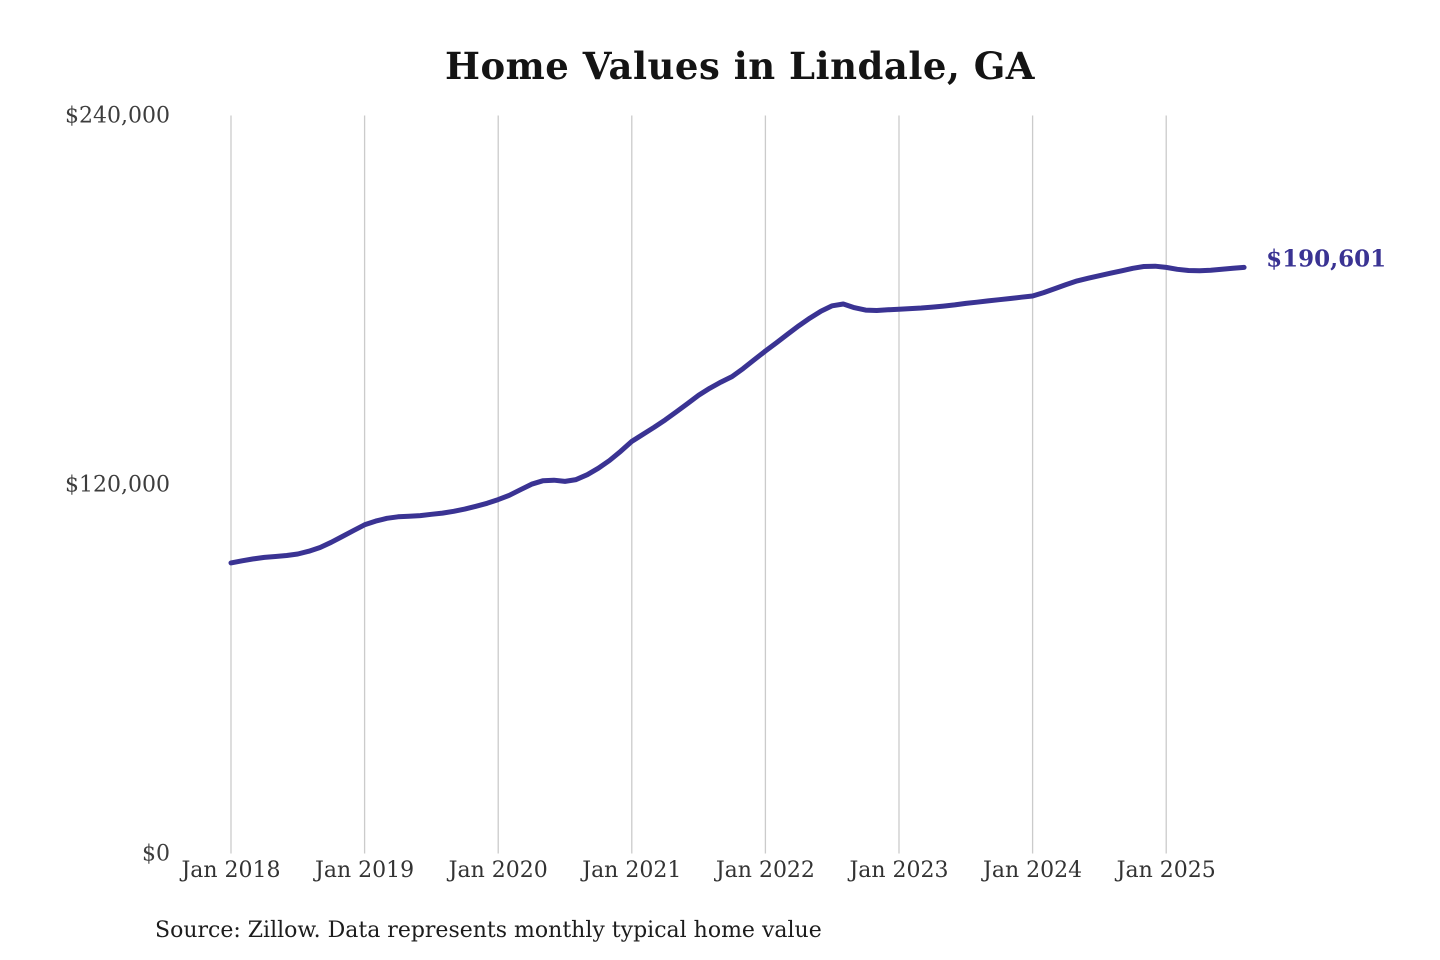 This screenshot has width=1440, height=960. I want to click on x-tick-label-jan-2022: Jan 2022, so click(765, 870).